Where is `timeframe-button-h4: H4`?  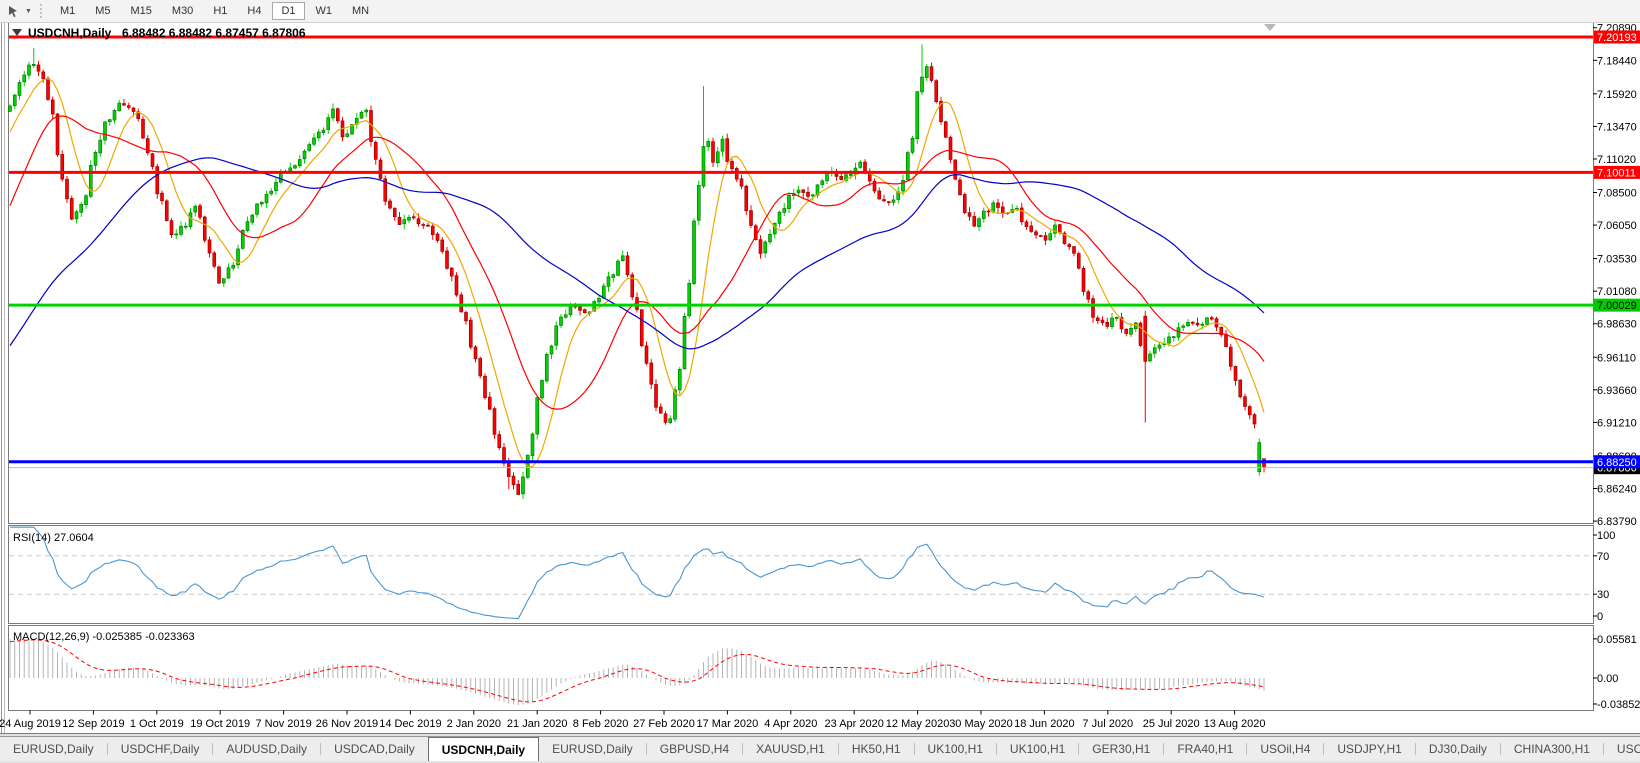 timeframe-button-h4: H4 is located at coordinates (254, 11).